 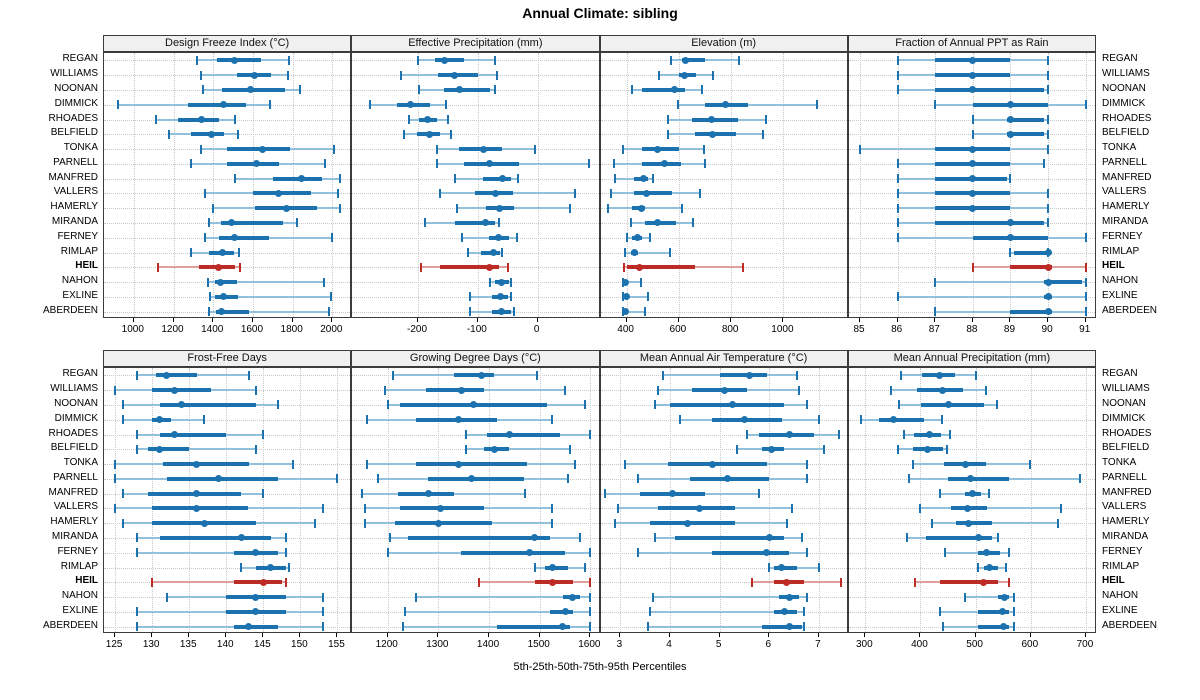 What do you see at coordinates (864, 644) in the screenshot?
I see `tick-label: 300` at bounding box center [864, 644].